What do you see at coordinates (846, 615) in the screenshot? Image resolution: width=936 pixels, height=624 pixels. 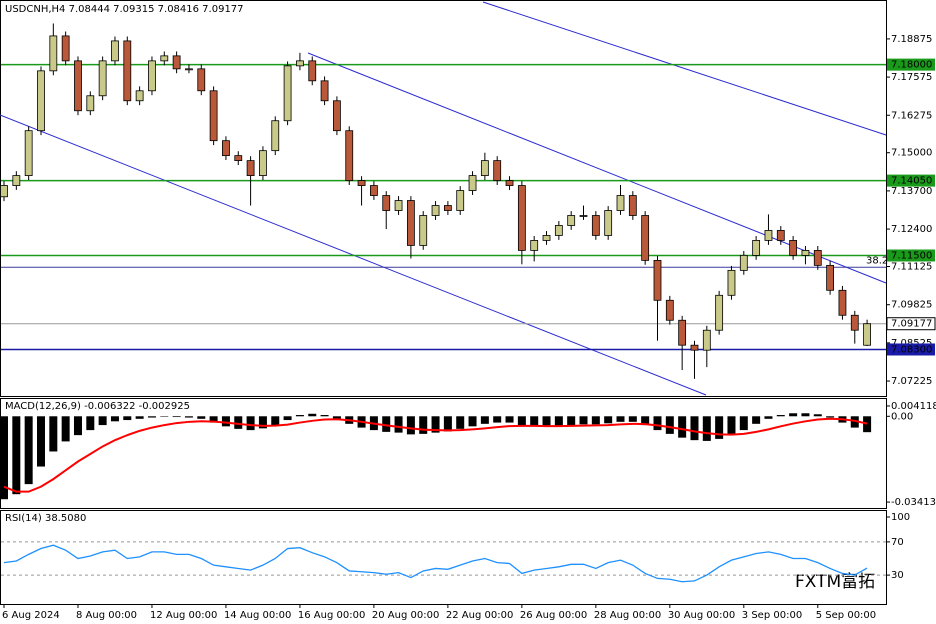 I see `x-tick-label: 5 Sep 00:00` at bounding box center [846, 615].